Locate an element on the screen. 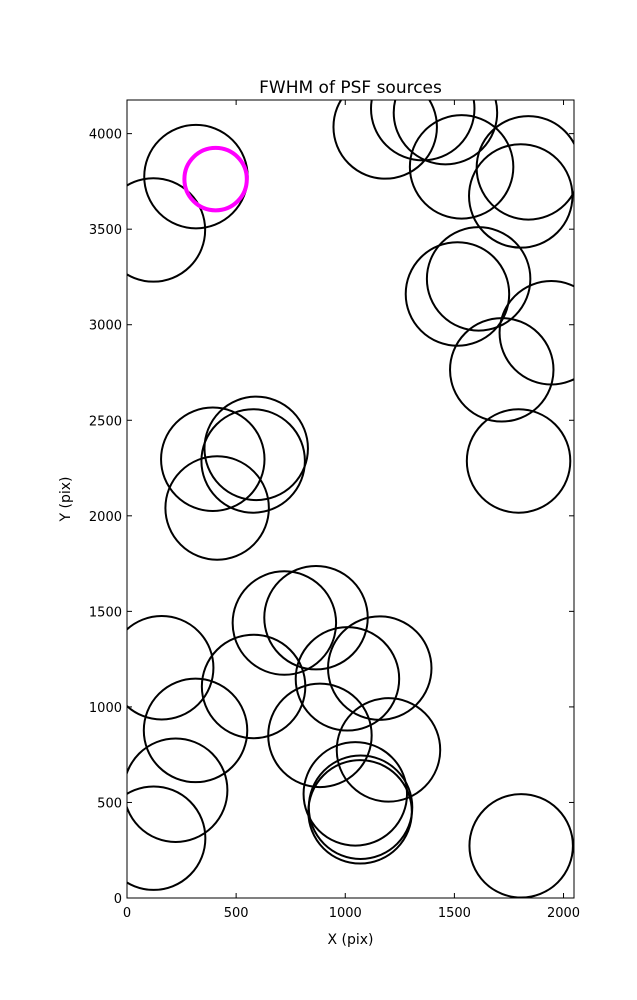 This screenshot has width=637, height=1000. y-tick-label: 0 is located at coordinates (118, 899).